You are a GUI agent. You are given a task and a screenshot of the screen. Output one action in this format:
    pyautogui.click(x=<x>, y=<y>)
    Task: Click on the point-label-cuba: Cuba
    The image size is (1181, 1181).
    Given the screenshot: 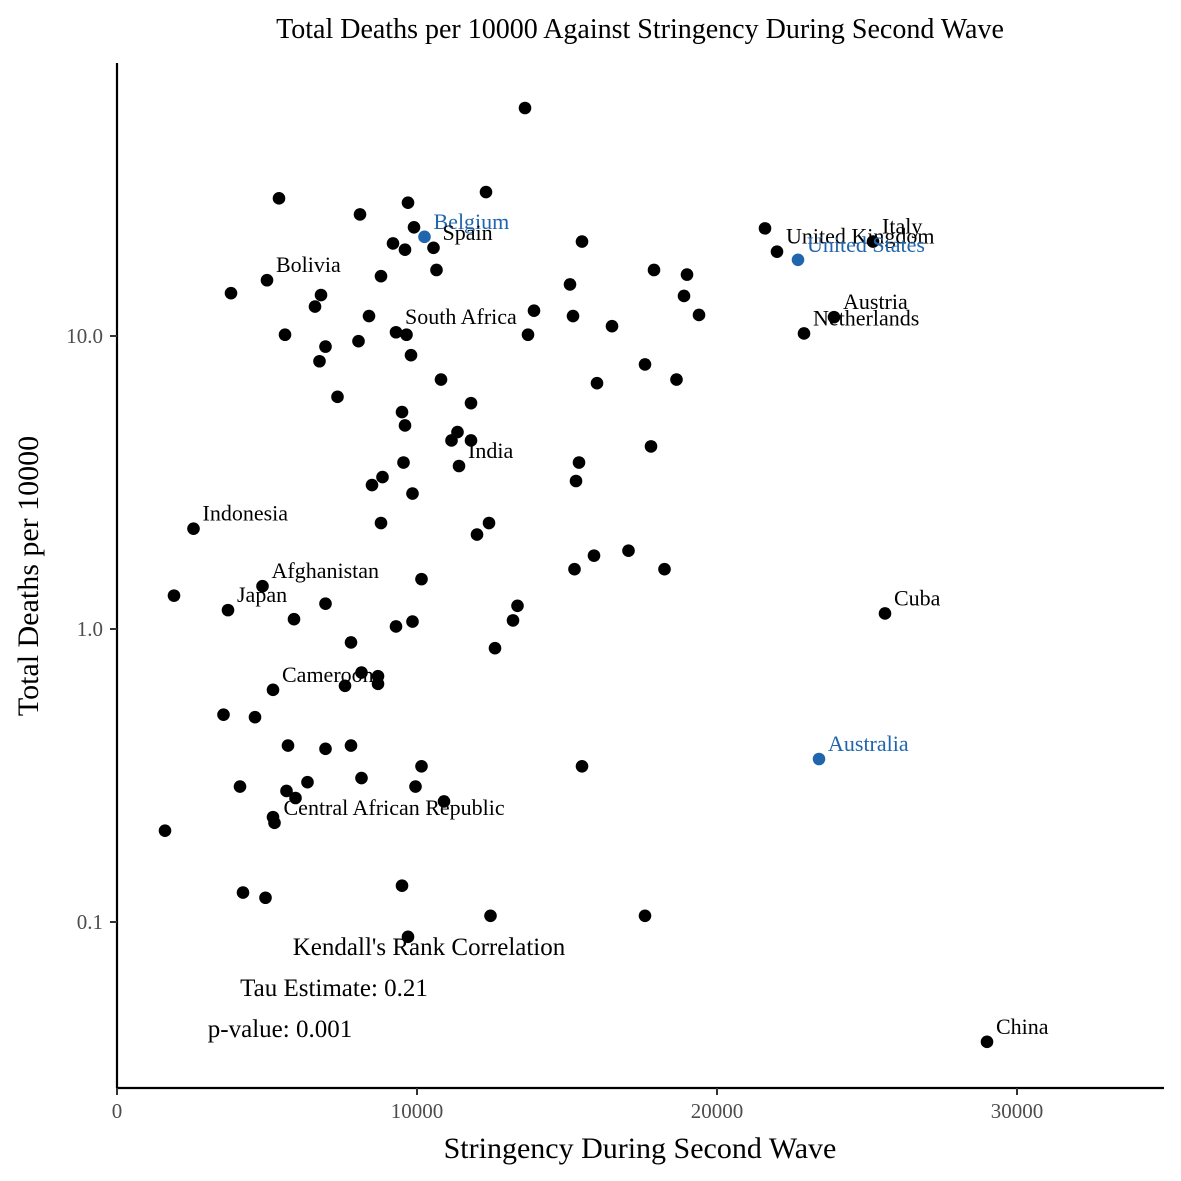 What is the action you would take?
    pyautogui.click(x=917, y=597)
    